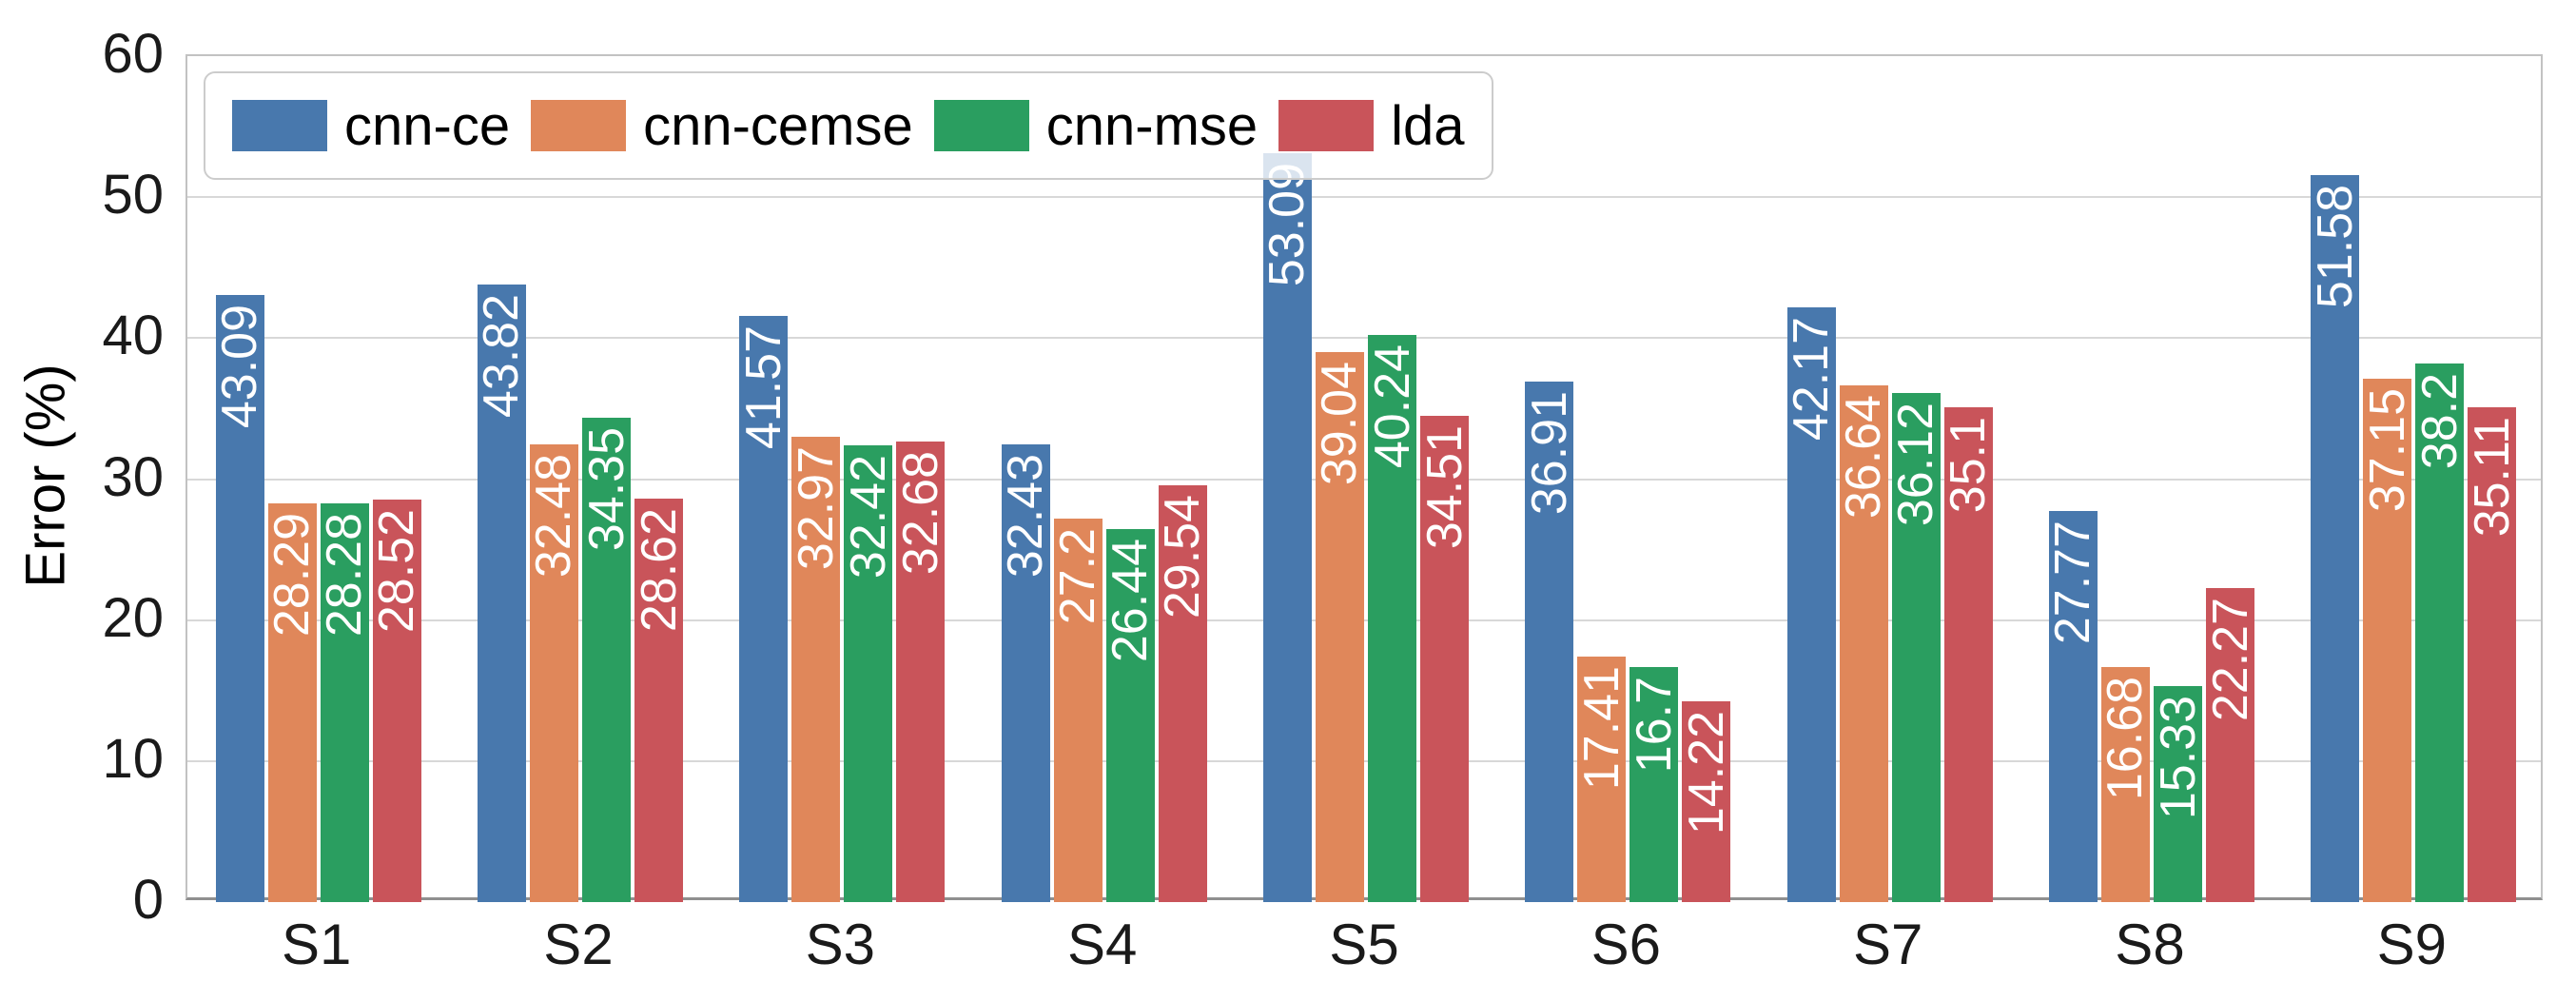 The width and height of the screenshot is (2576, 1002). Describe the element at coordinates (345, 702) in the screenshot. I see `bar-cnn-mse-S1: 28.28` at that location.